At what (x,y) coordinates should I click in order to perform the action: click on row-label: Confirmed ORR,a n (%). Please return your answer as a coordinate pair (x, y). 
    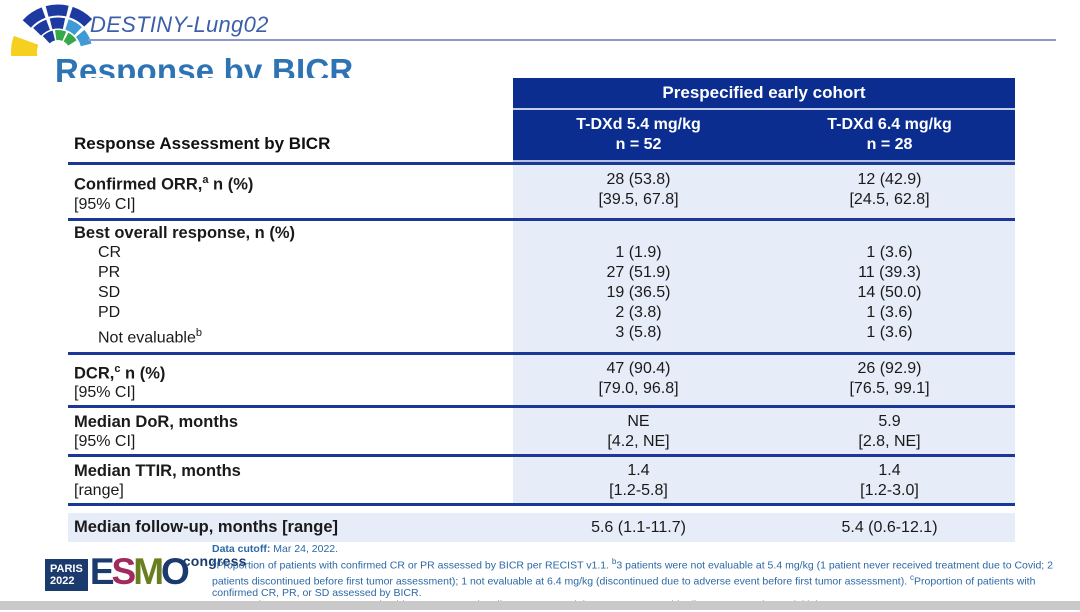
    Looking at the image, I should click on (164, 184).